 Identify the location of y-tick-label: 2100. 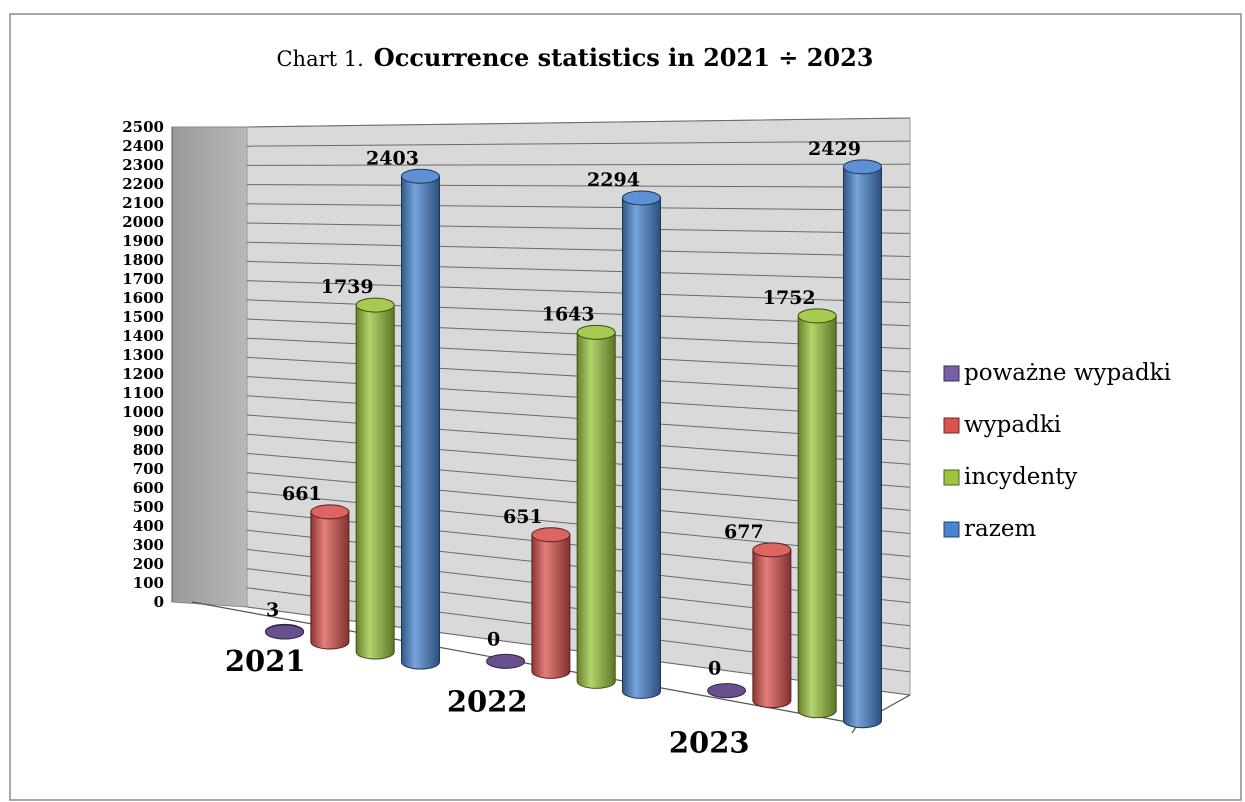
(143, 203).